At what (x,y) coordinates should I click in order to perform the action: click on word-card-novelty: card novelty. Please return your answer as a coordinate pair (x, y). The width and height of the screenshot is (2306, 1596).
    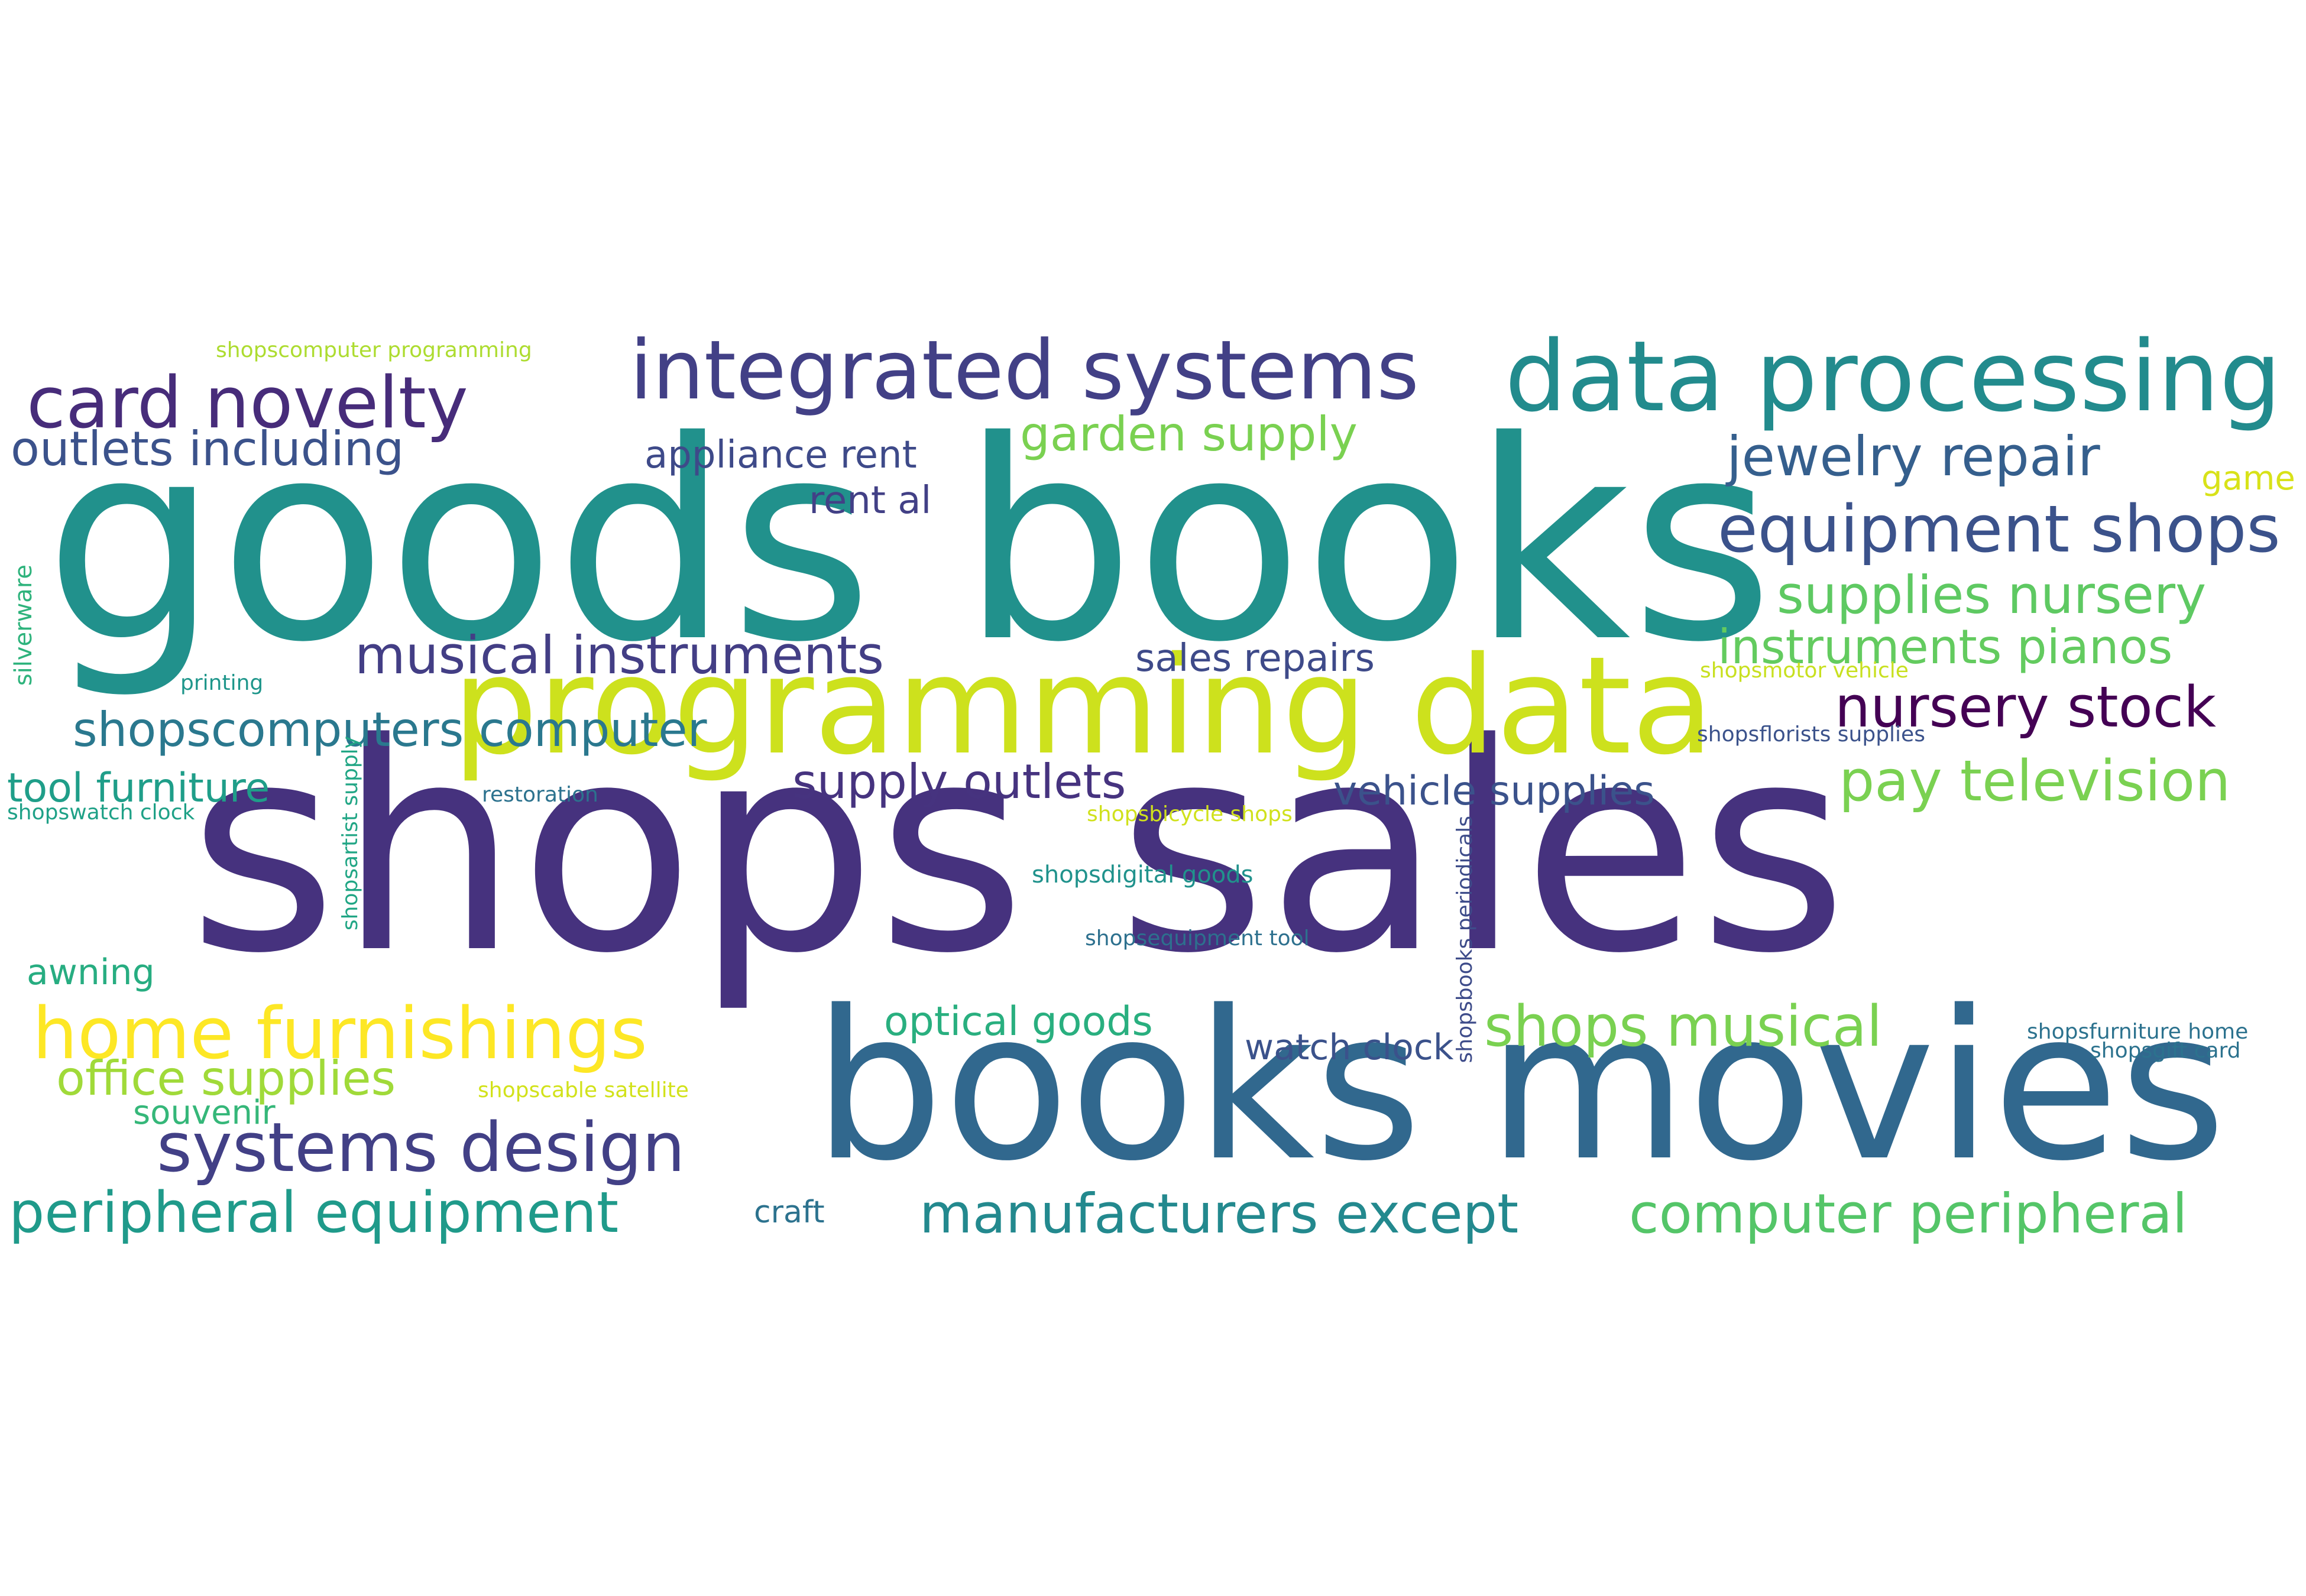
    Looking at the image, I should click on (247, 403).